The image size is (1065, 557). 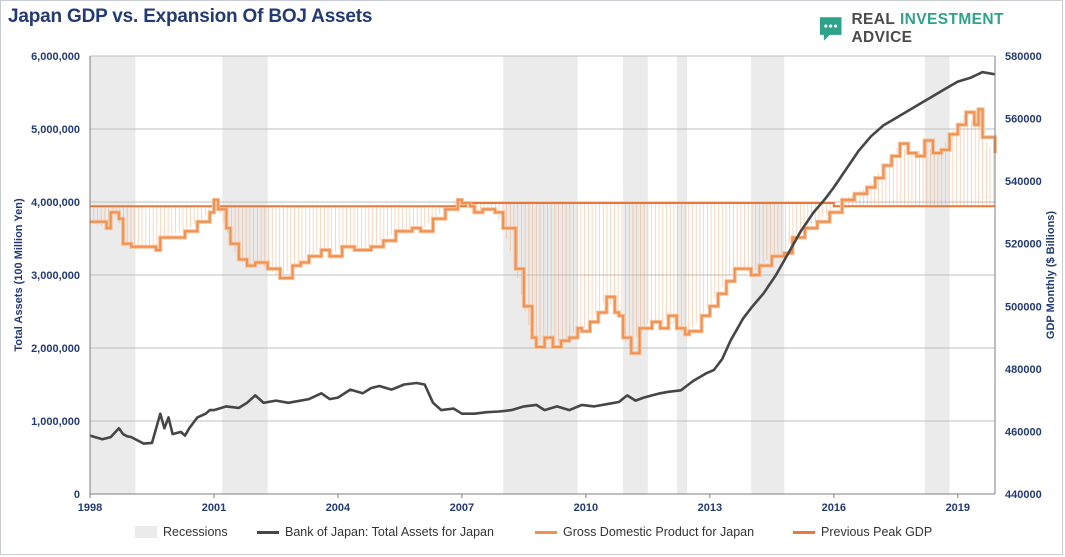 What do you see at coordinates (462, 508) in the screenshot?
I see `x-tick-label: 2007` at bounding box center [462, 508].